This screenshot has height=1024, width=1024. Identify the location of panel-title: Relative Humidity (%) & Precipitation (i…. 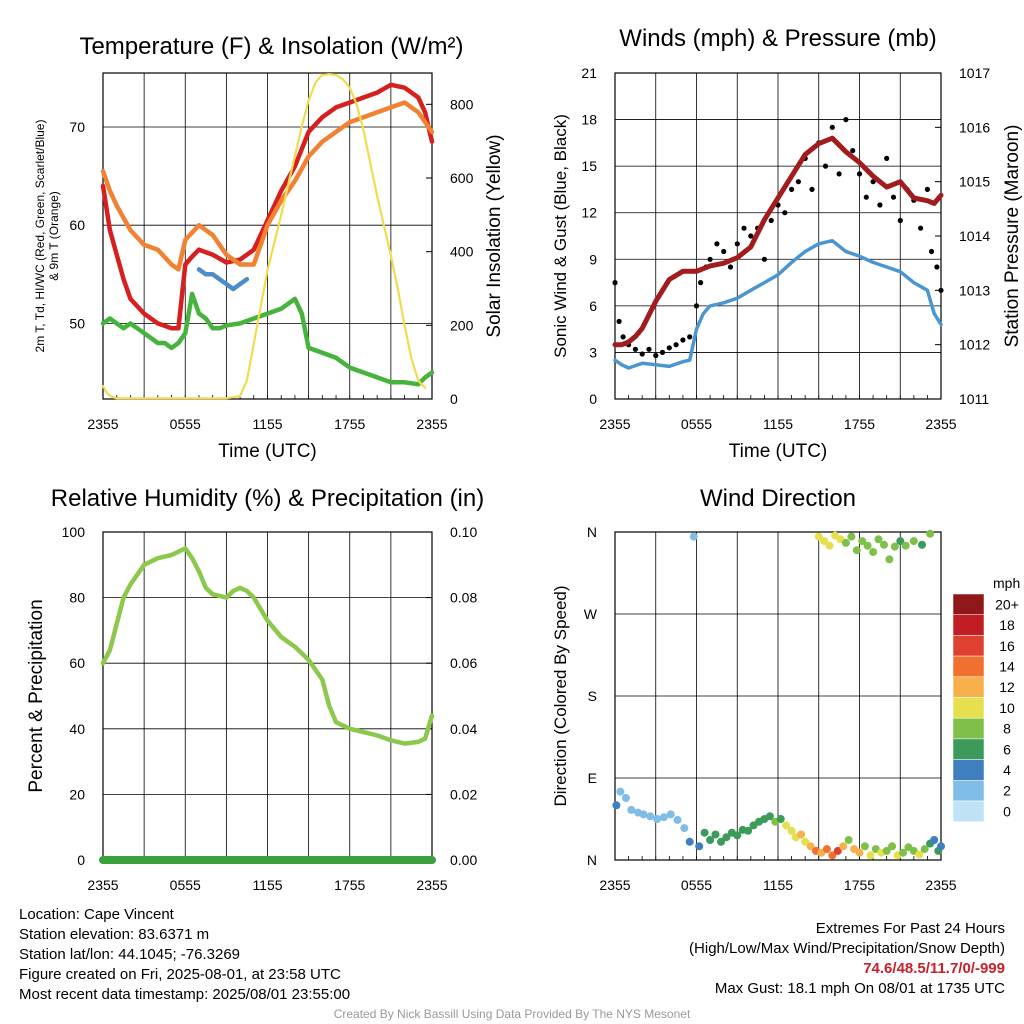
(267, 498).